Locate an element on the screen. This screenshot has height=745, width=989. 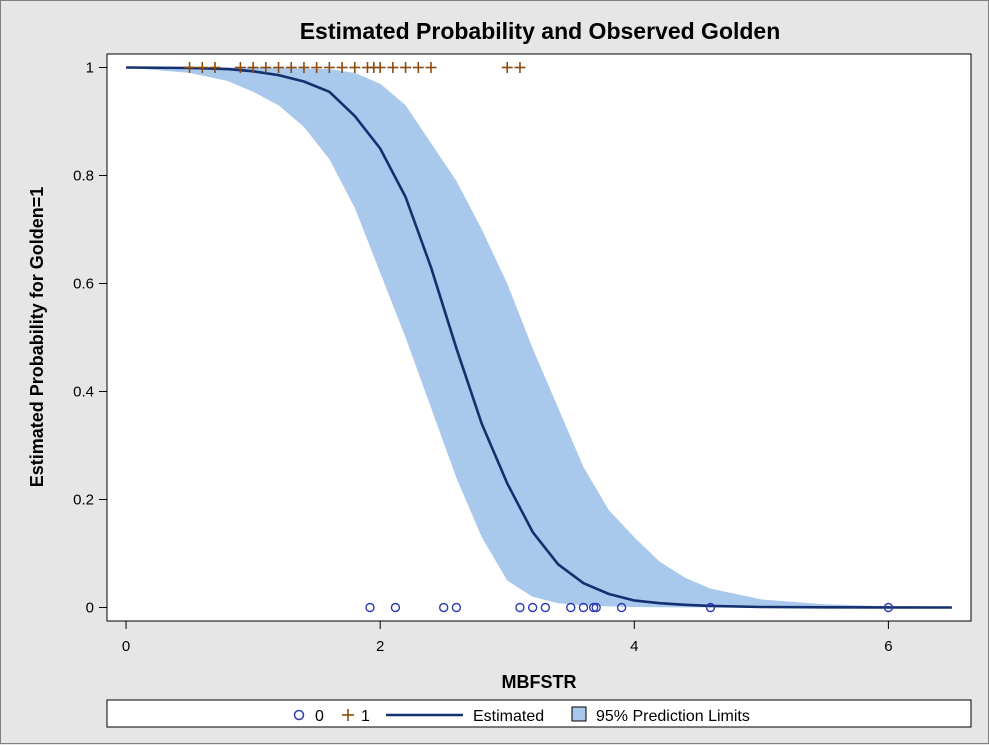
x-tick-label: 4 is located at coordinates (634, 646).